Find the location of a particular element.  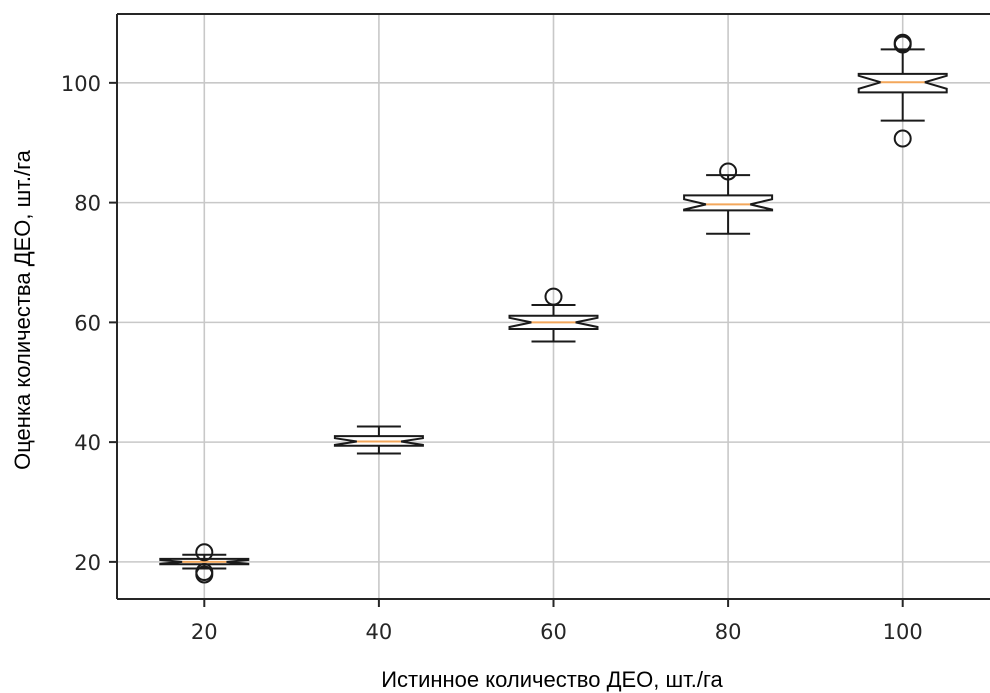

y-axis-title: Оценка количества ДЕО, шт./га is located at coordinates (22, 309).